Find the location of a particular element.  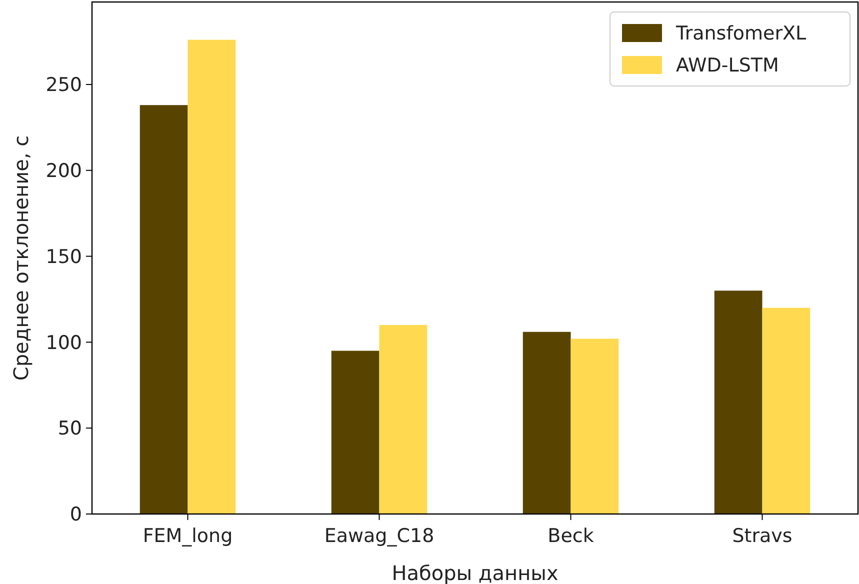

y-tick-label: 50 is located at coordinates (70, 429).